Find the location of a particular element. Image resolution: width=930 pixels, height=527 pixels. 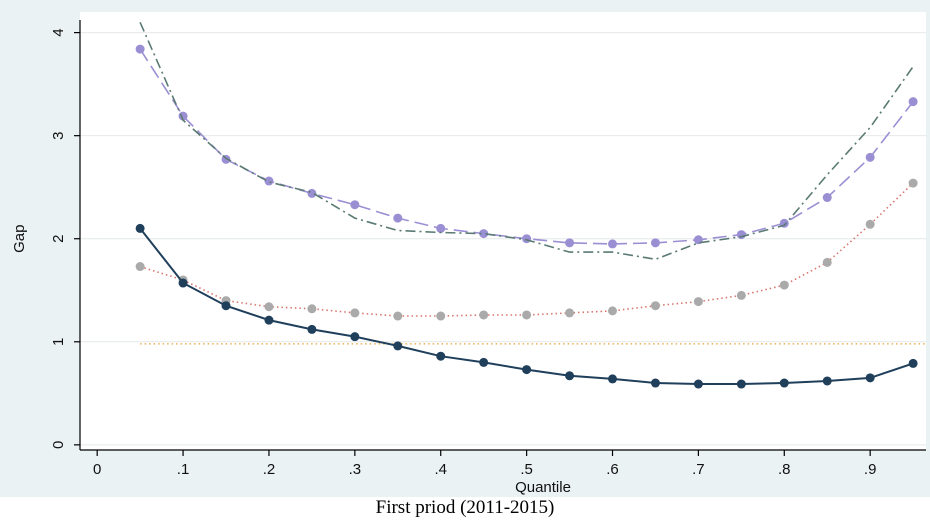

x-tick-label-3: .3 is located at coordinates (355, 469).